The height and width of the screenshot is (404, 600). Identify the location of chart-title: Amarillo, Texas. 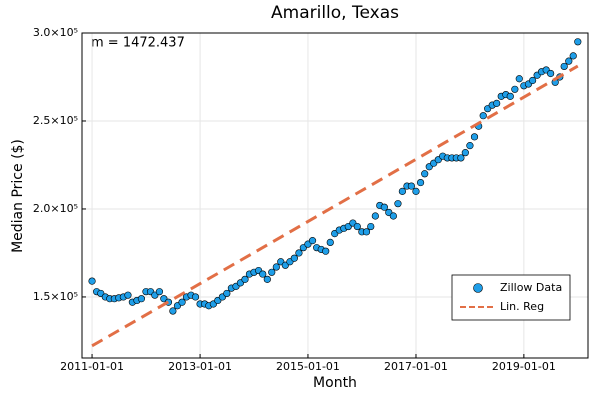
(335, 13).